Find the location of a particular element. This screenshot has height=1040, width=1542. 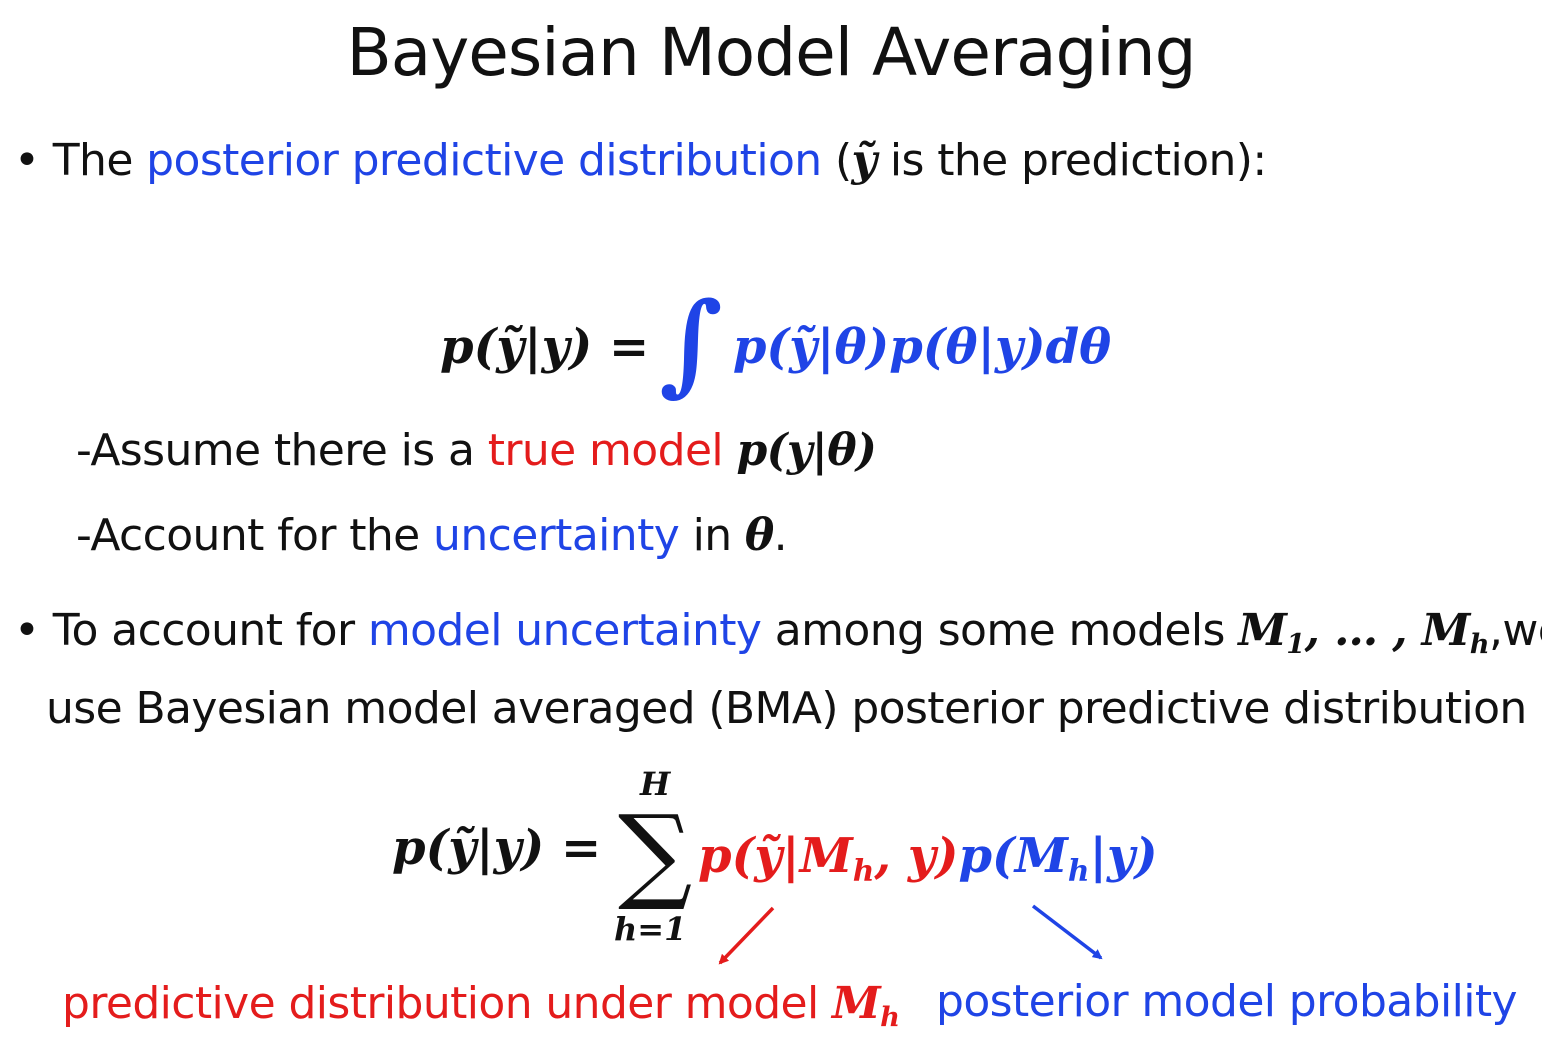

blue-arrow is located at coordinates (1067, 932).